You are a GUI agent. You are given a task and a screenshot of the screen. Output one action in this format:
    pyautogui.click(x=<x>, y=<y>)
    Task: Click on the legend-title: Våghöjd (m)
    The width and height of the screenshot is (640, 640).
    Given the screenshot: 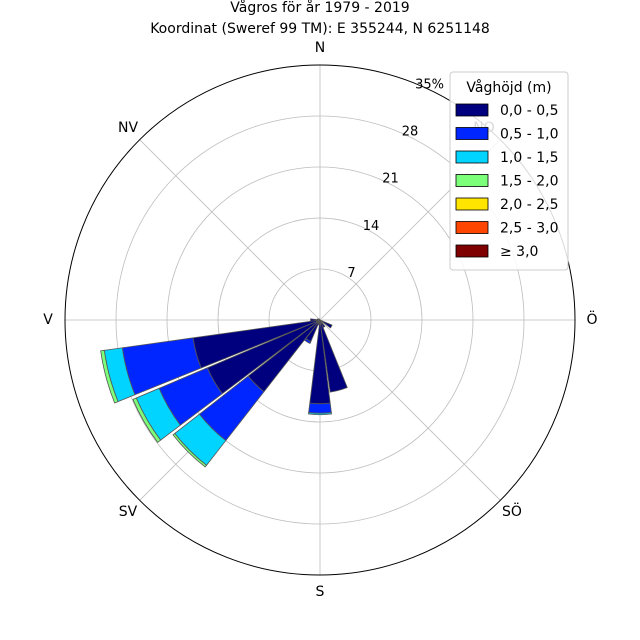 What is the action you would take?
    pyautogui.click(x=508, y=87)
    